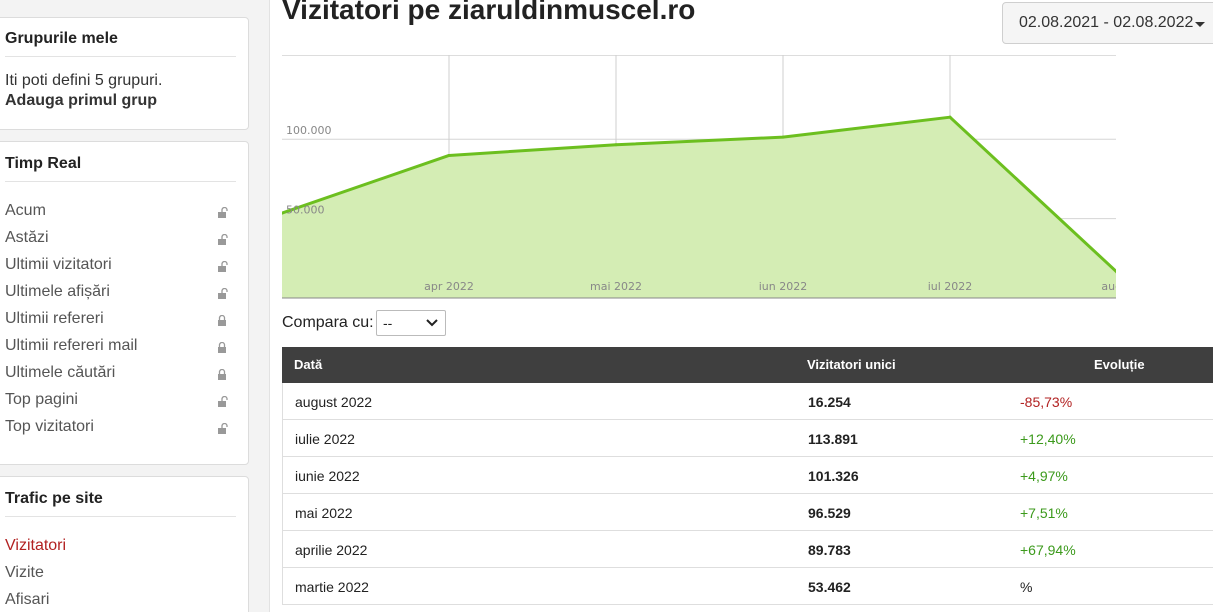 The image size is (1213, 612). What do you see at coordinates (54, 318) in the screenshot?
I see `sidebar-item-label: Ultimii refereri` at bounding box center [54, 318].